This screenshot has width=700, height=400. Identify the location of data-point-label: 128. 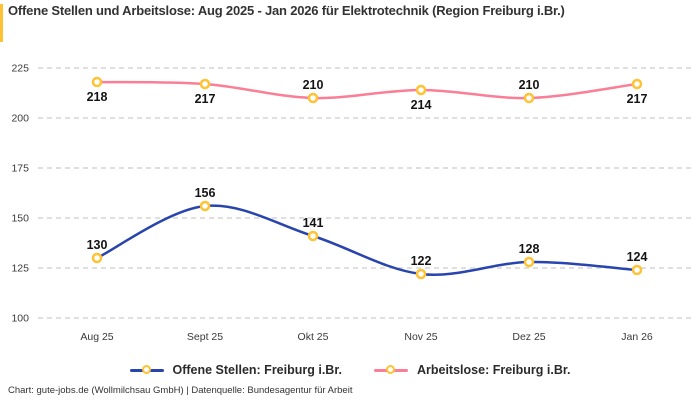
(529, 249).